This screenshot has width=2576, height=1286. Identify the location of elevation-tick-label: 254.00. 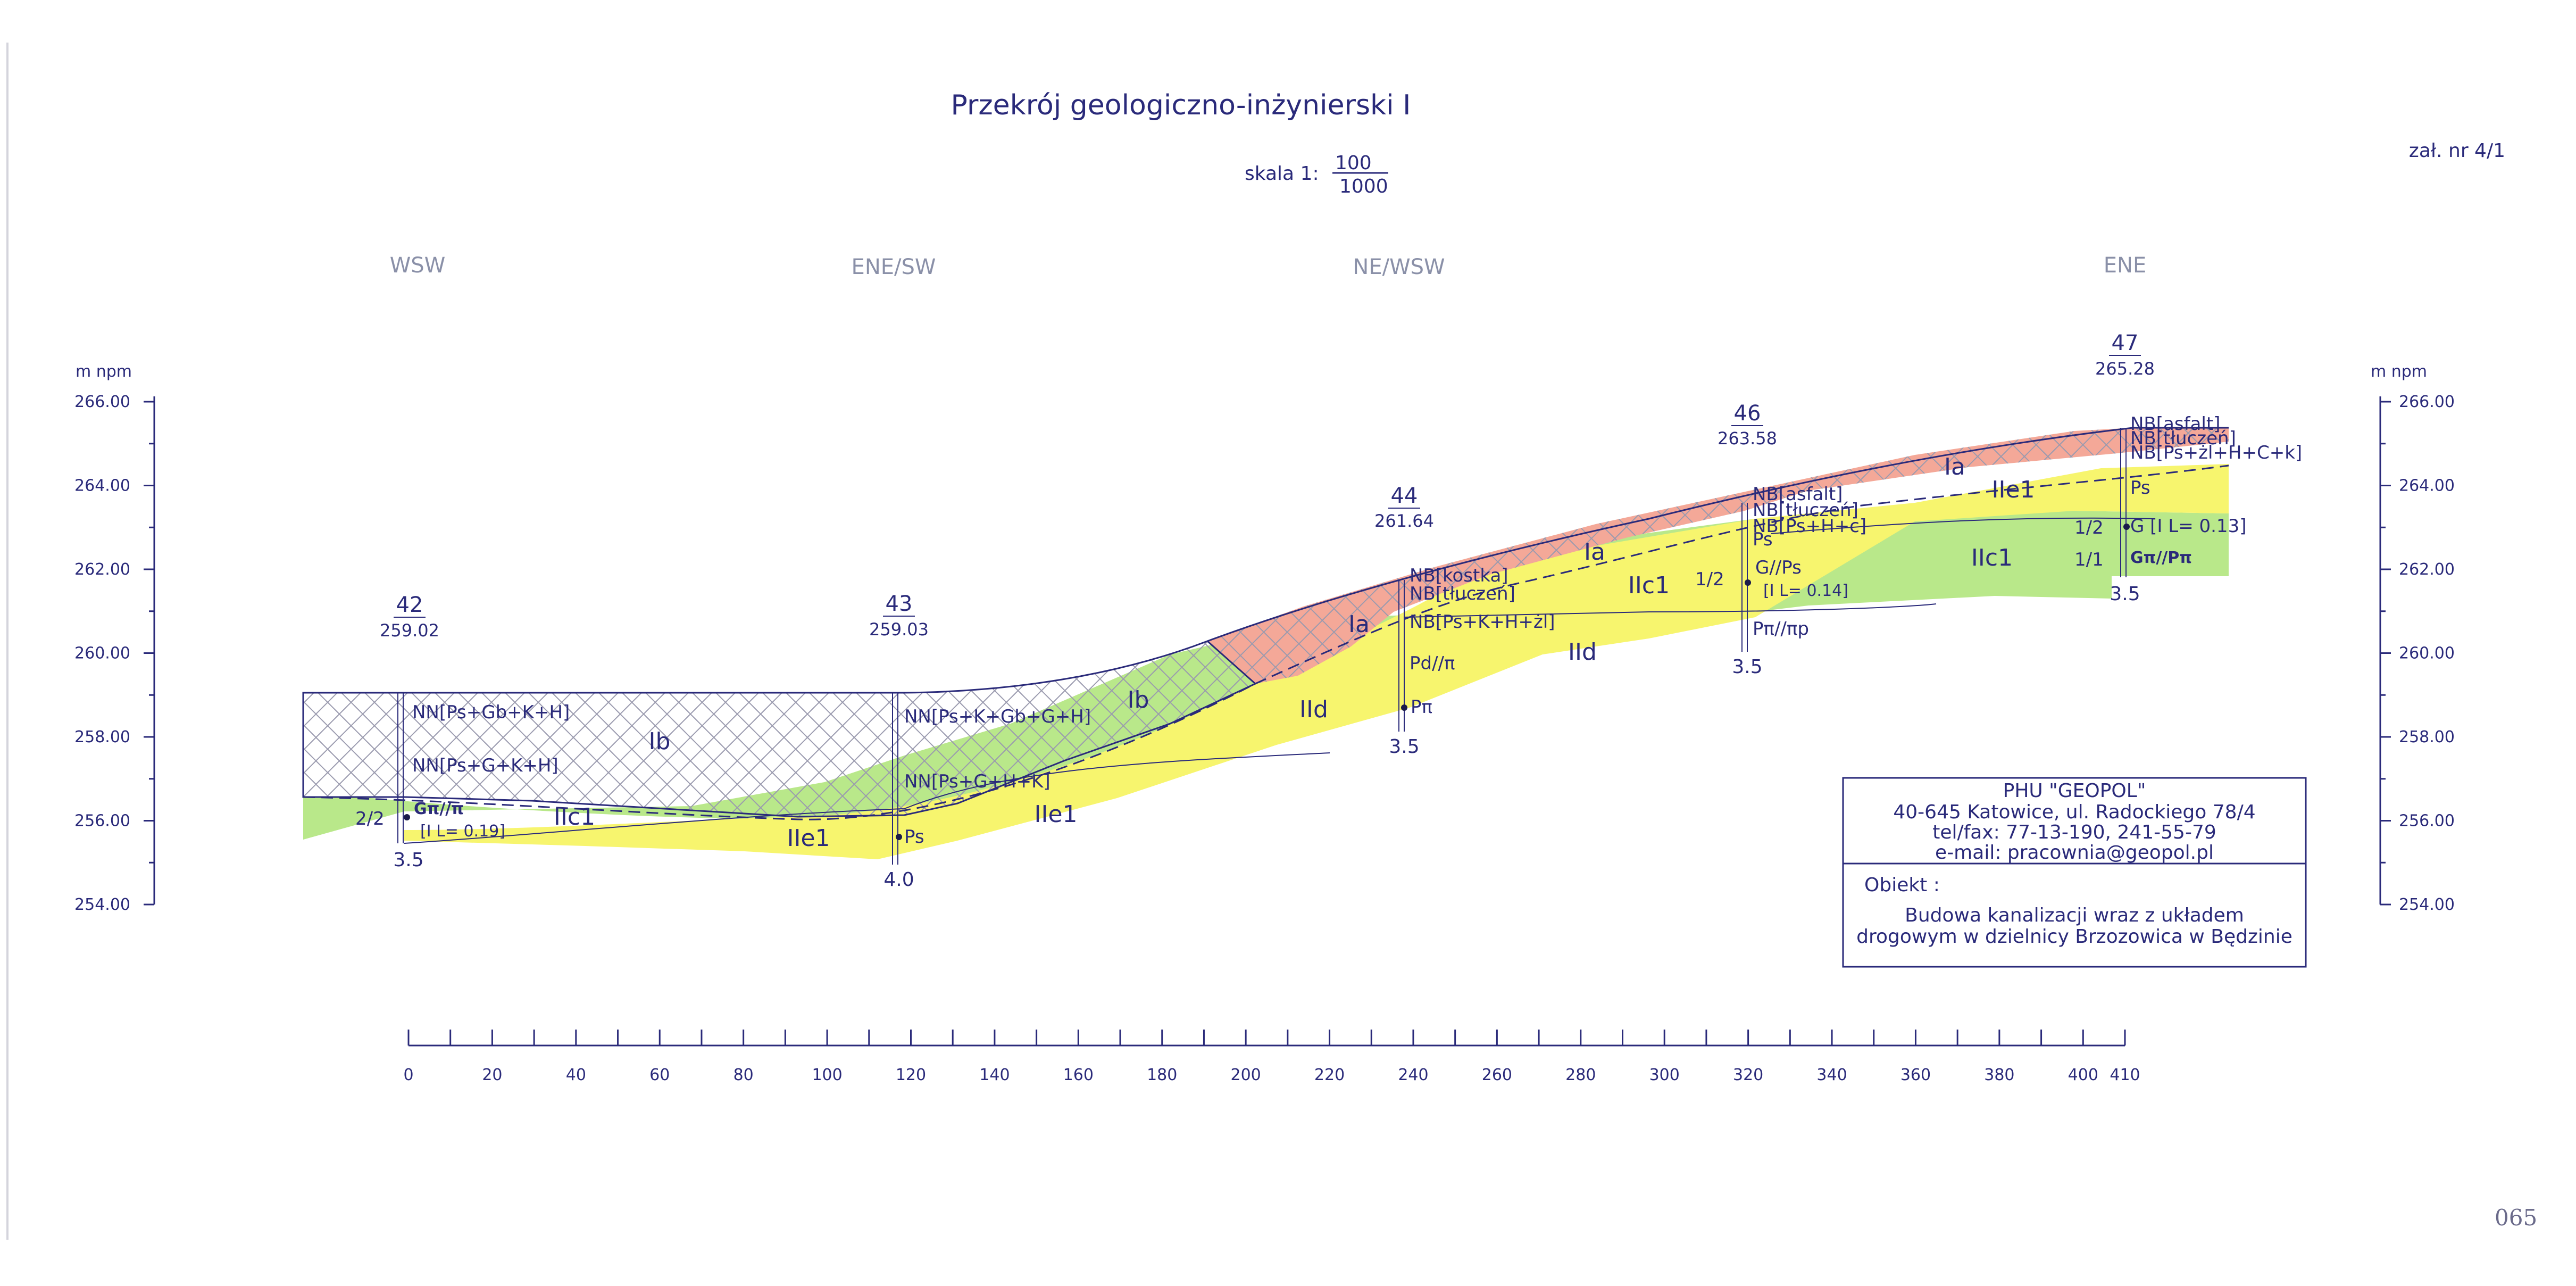
(102, 905).